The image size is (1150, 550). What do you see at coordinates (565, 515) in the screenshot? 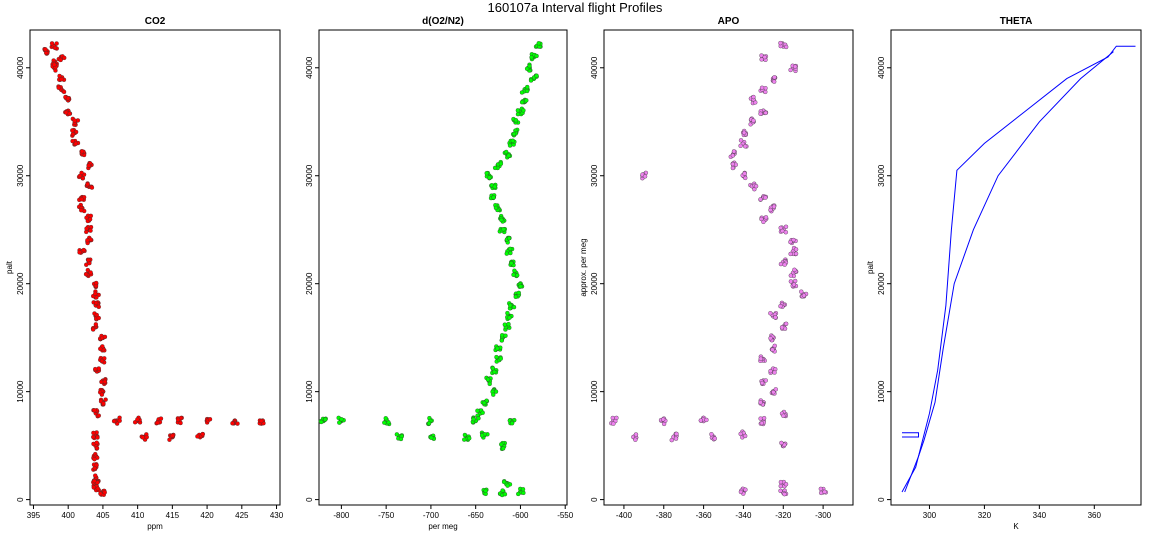
I see `x-tick-label: -550` at bounding box center [565, 515].